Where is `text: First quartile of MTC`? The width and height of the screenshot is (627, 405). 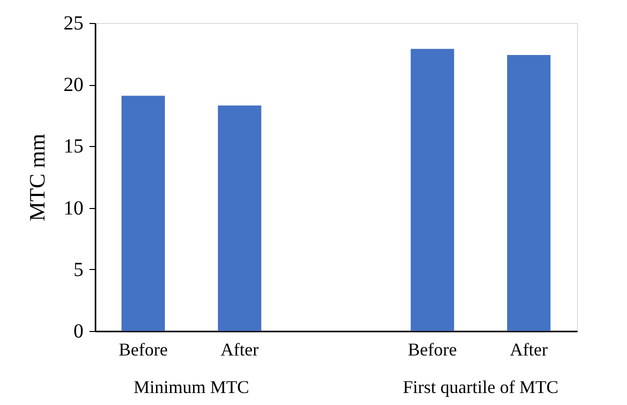 text: First quartile of MTC is located at coordinates (480, 387).